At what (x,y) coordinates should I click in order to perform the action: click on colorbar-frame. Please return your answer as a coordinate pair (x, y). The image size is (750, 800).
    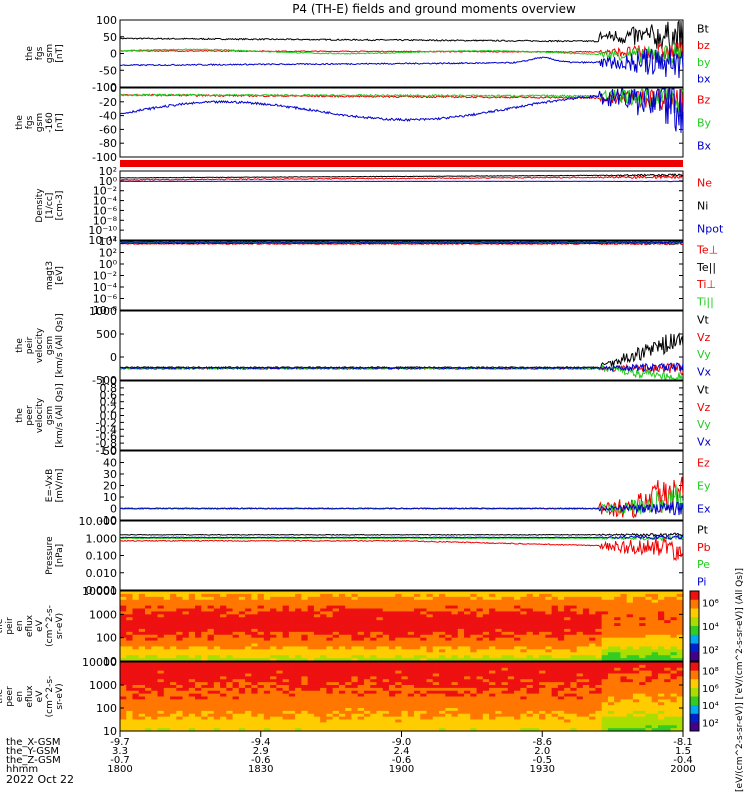
    Looking at the image, I should click on (694, 696).